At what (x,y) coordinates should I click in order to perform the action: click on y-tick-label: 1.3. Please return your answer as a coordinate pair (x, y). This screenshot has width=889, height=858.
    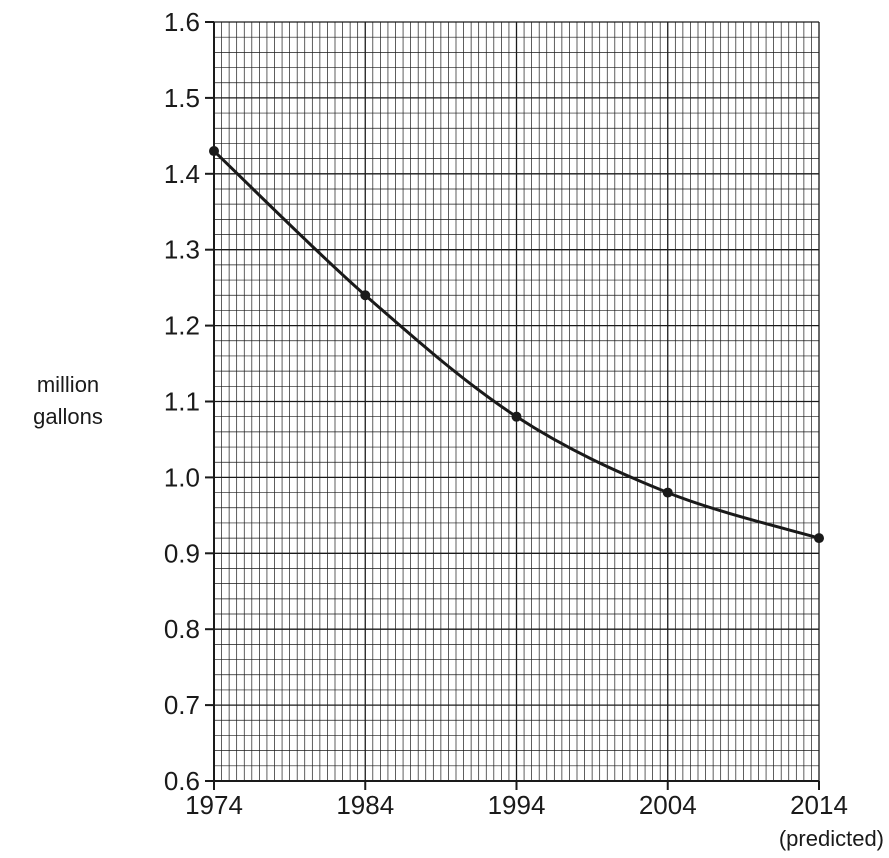
    Looking at the image, I should click on (182, 250).